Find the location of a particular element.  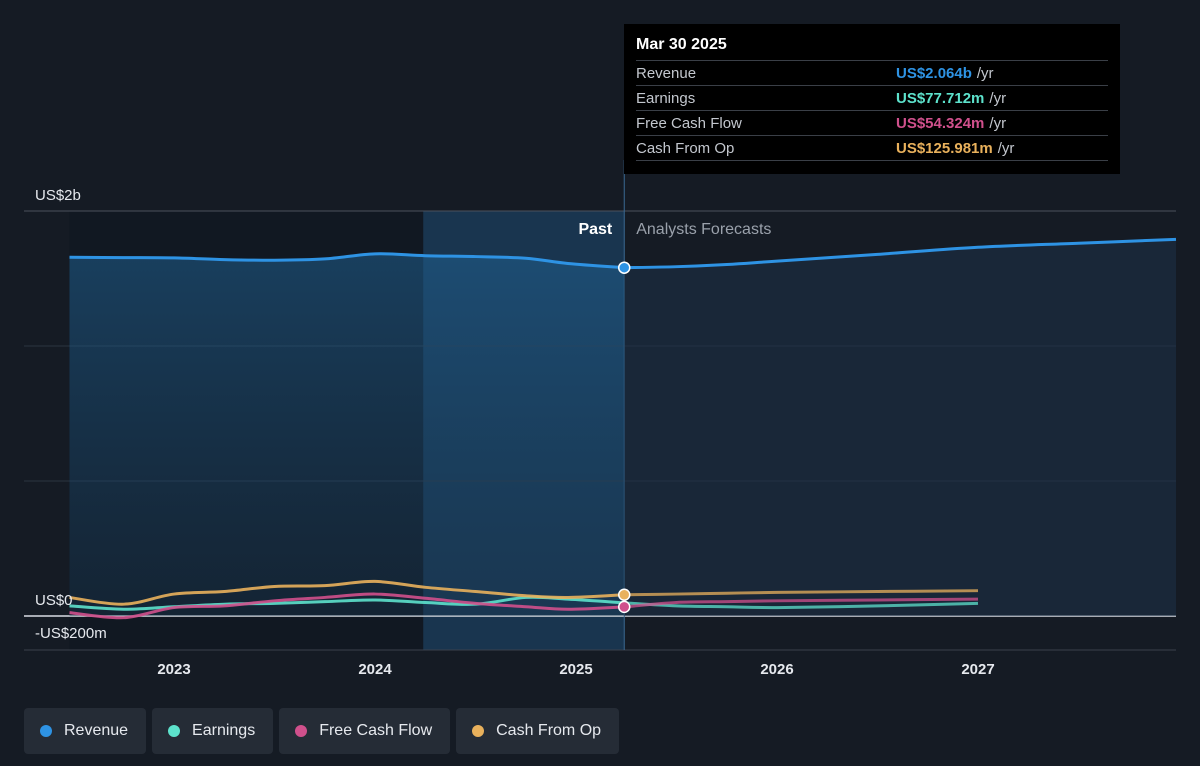

series-forecast-line-cash-from-op is located at coordinates (801, 593).